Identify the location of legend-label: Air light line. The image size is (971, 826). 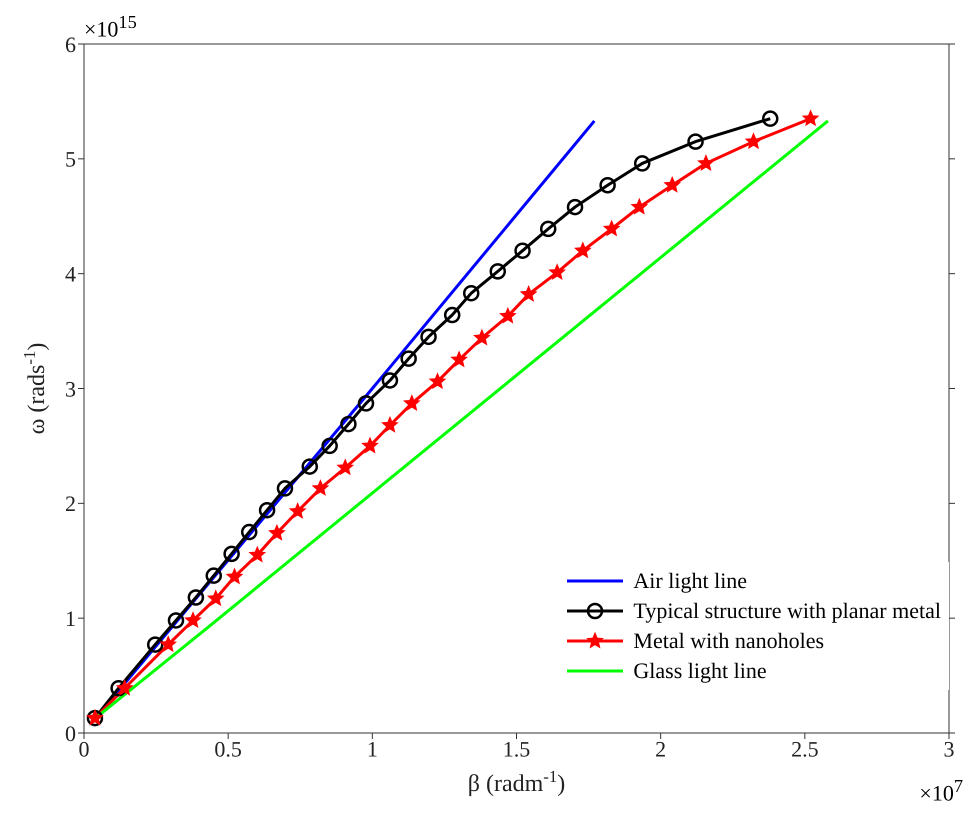
(690, 581).